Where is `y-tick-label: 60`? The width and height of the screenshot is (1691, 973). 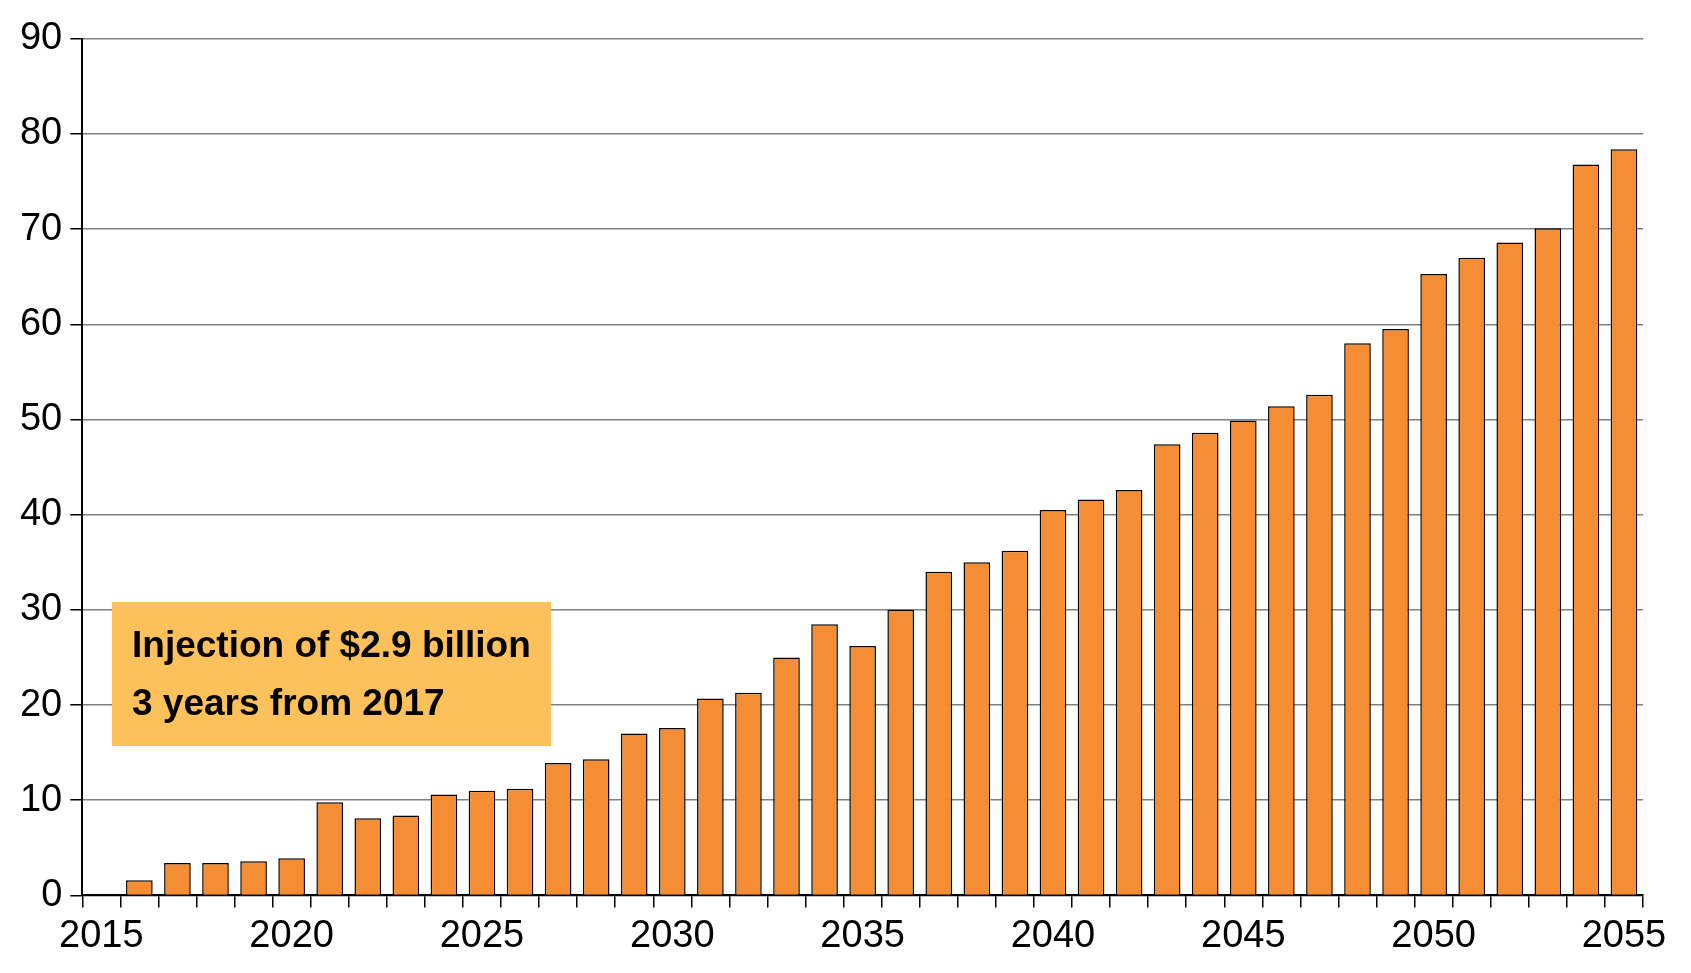 y-tick-label: 60 is located at coordinates (41, 321).